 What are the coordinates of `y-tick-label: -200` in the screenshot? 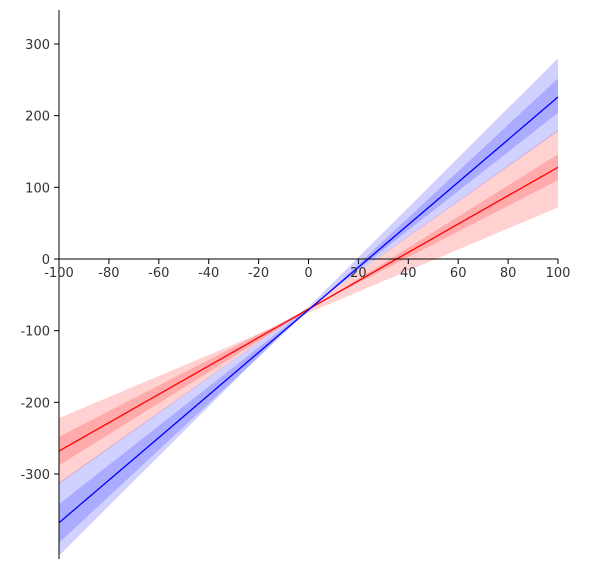 It's located at (35, 403).